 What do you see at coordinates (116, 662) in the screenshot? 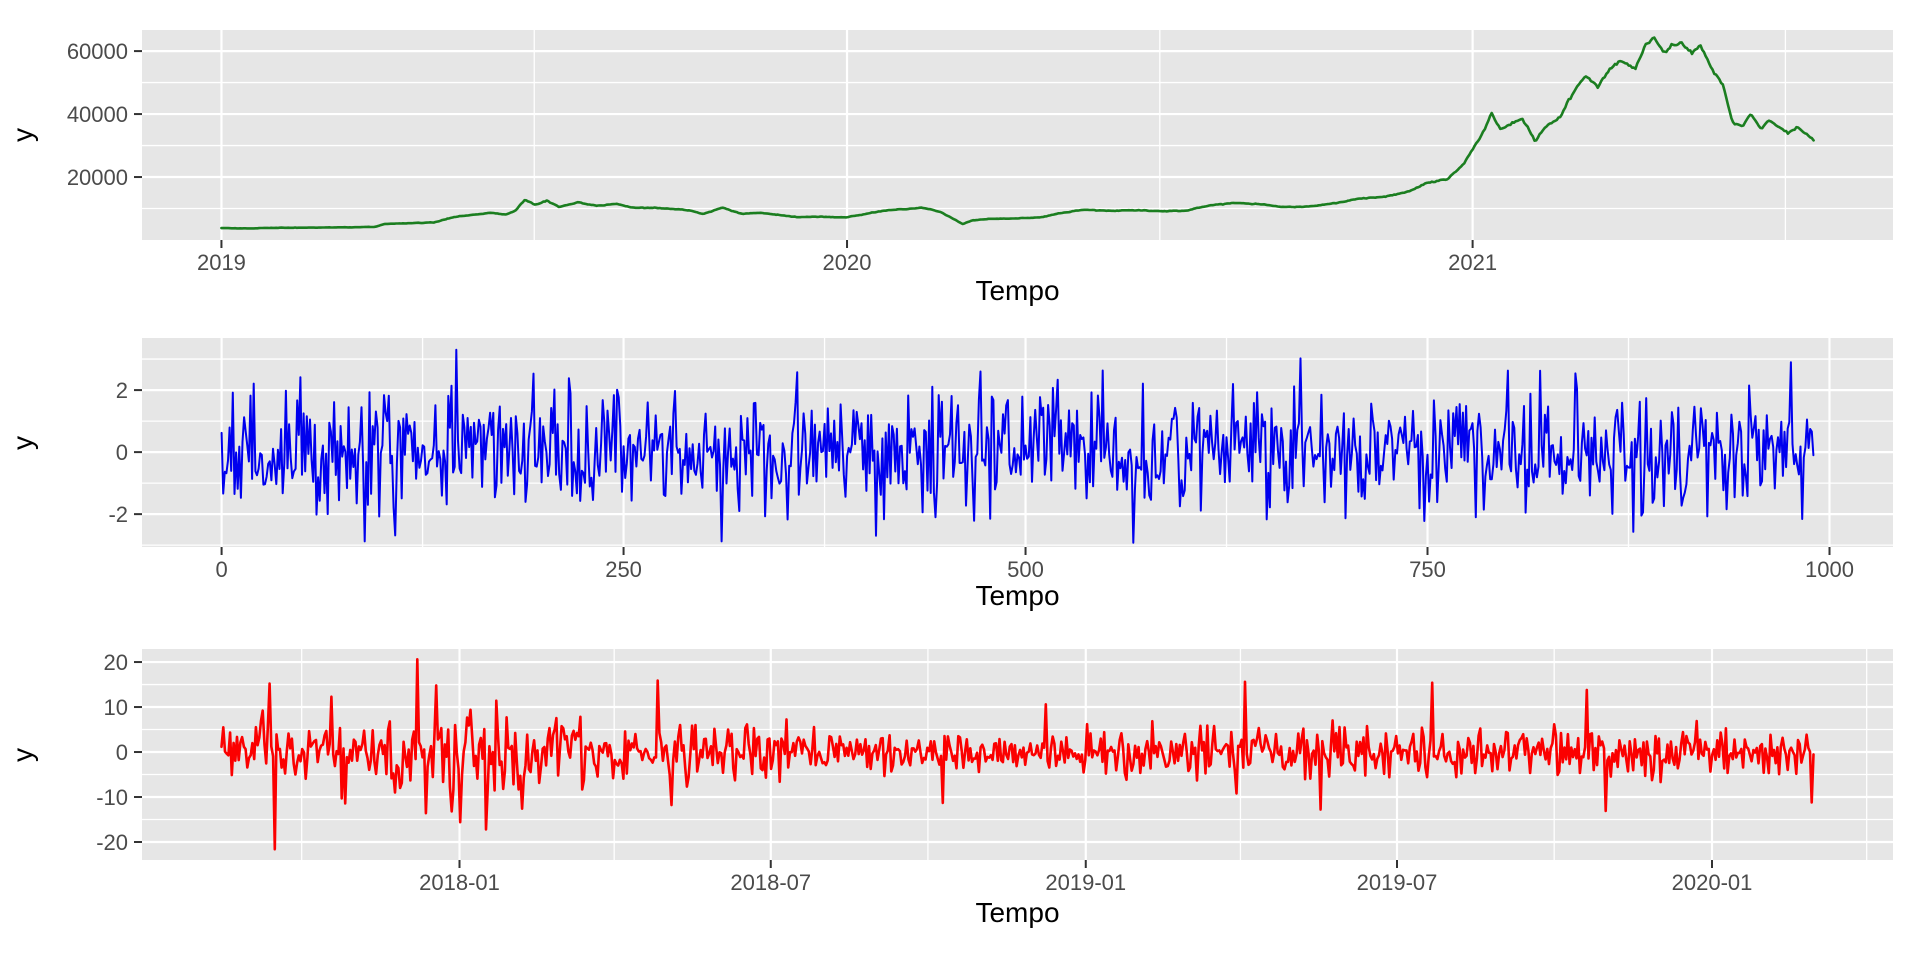
I see `y-tick-label: 20` at bounding box center [116, 662].